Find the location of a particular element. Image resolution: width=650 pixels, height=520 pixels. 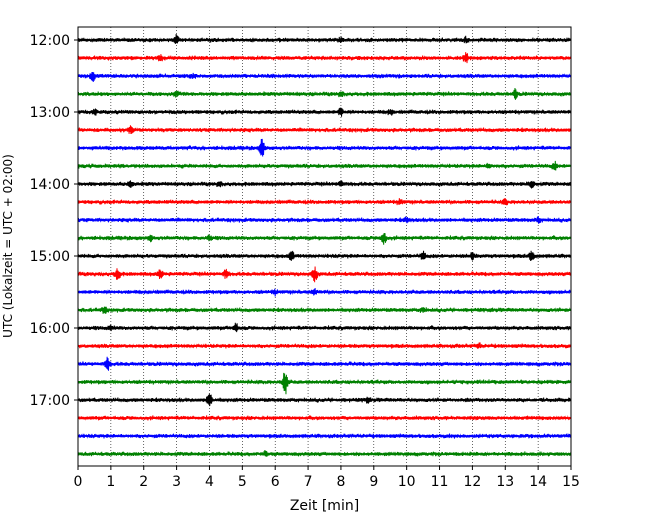

y-axis-label: UTC (Lokalzeit = UTC + 02:00) is located at coordinates (8, 246).